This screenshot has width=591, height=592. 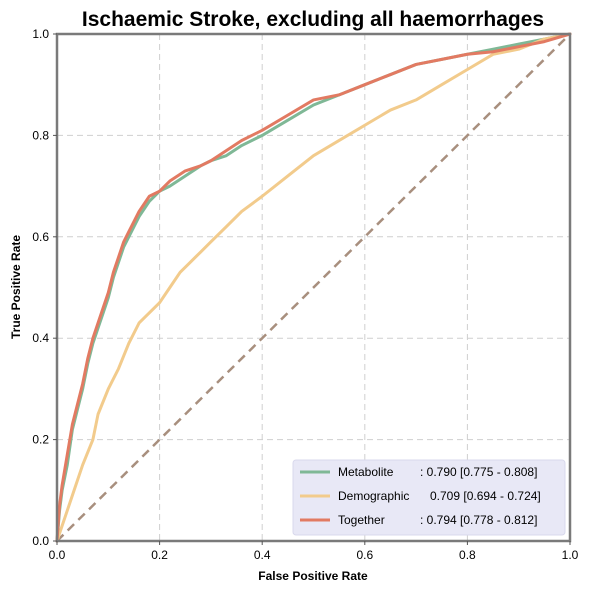 I want to click on x-tick-label: 0.0, so click(x=57, y=555).